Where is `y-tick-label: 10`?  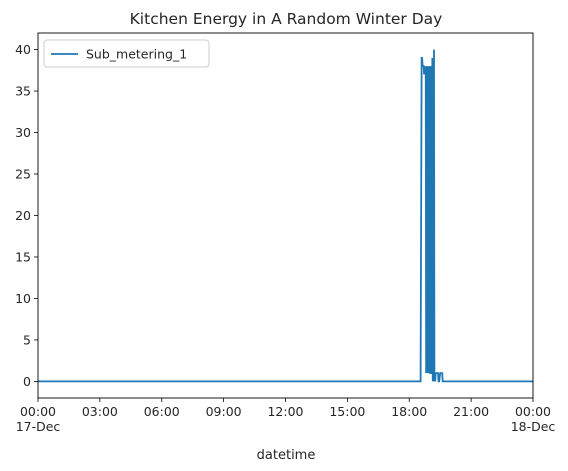
y-tick-label: 10 is located at coordinates (23, 298).